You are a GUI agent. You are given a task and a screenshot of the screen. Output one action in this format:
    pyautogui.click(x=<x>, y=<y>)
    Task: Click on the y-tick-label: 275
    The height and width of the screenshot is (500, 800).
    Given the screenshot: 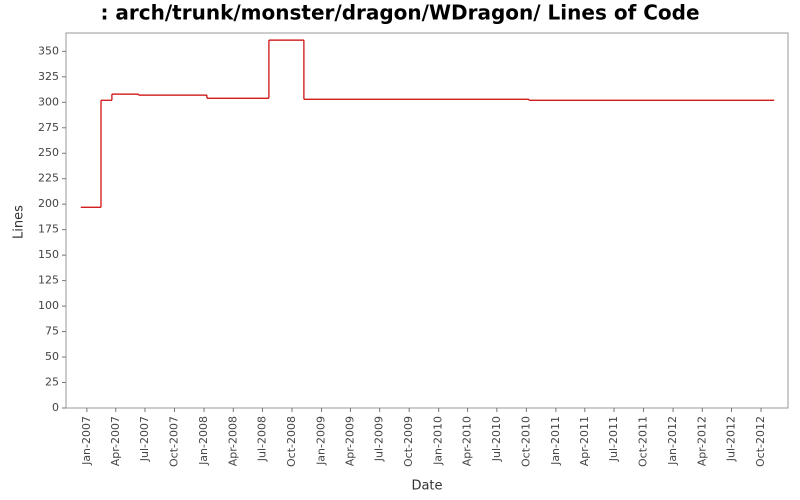 What is the action you would take?
    pyautogui.click(x=48, y=127)
    